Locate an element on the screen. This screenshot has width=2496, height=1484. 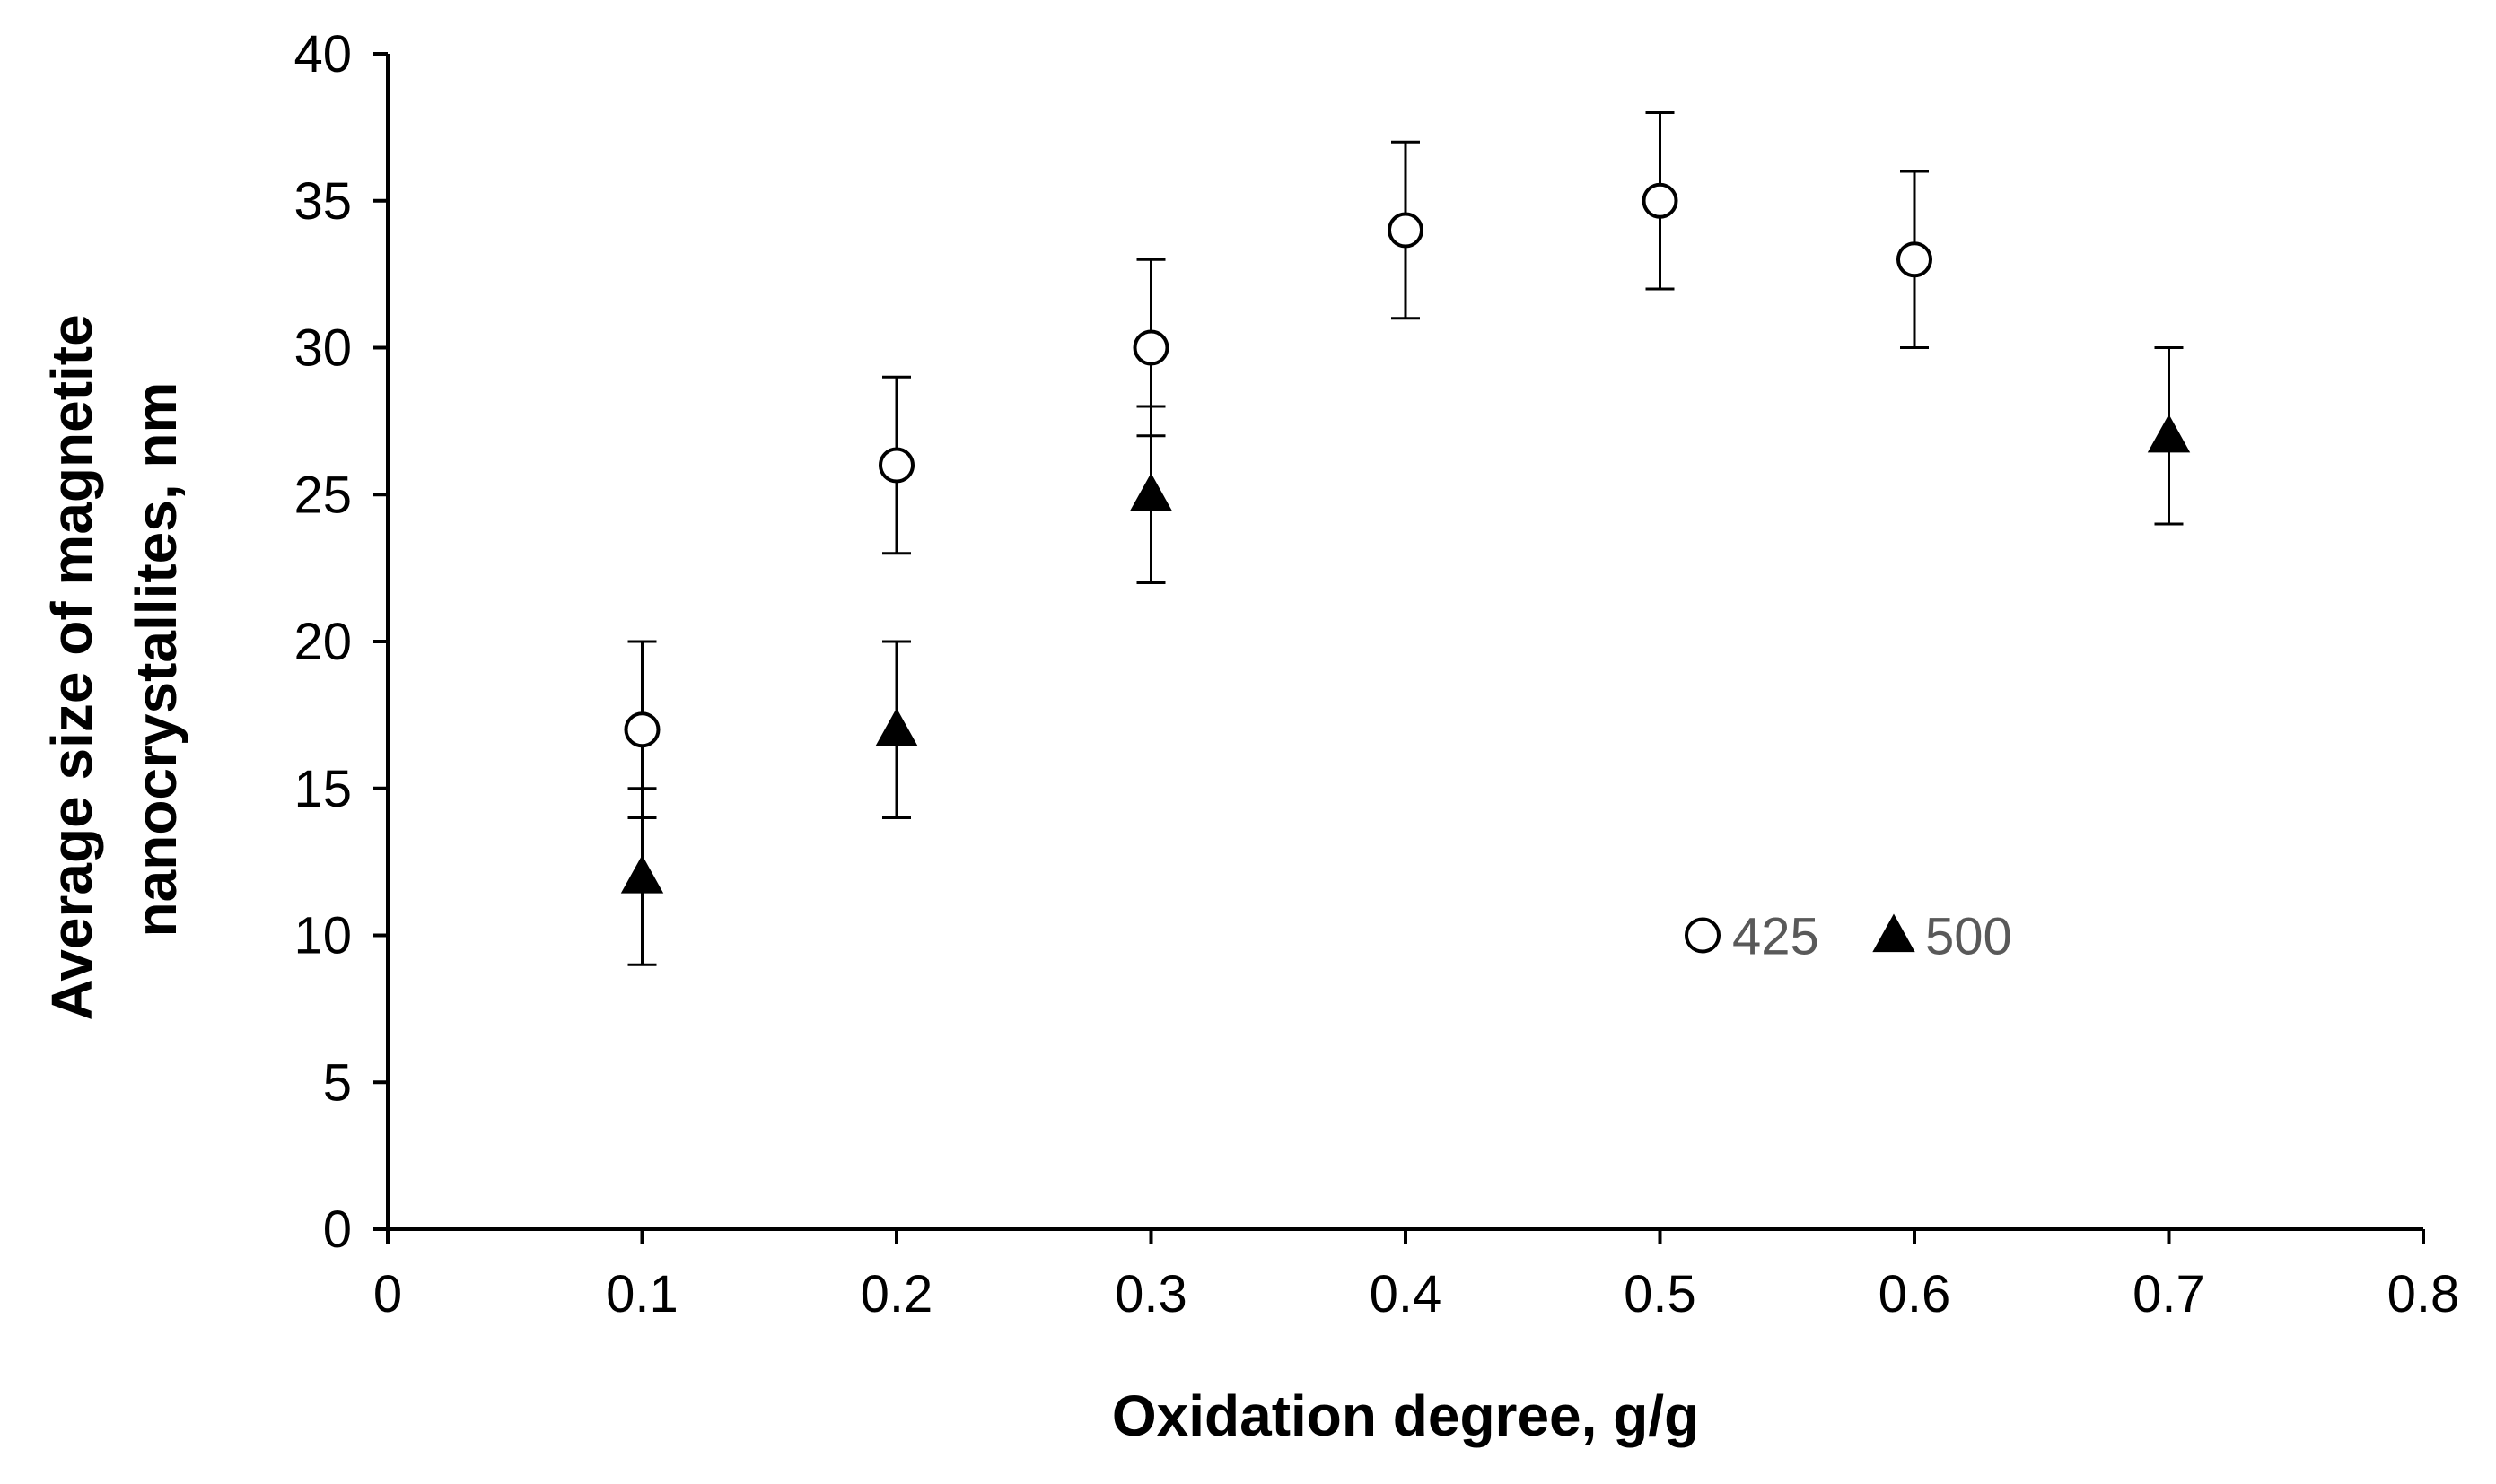
x-tick-label: 0.4 is located at coordinates (1406, 1294).